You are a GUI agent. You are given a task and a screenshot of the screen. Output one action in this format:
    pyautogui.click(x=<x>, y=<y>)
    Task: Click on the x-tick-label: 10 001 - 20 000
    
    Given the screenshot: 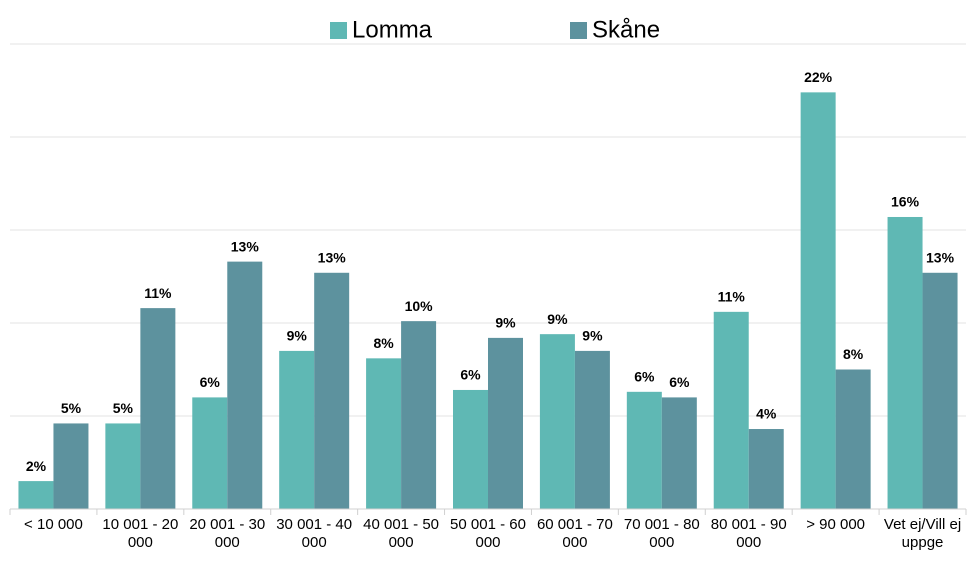 What is the action you would take?
    pyautogui.click(x=140, y=533)
    